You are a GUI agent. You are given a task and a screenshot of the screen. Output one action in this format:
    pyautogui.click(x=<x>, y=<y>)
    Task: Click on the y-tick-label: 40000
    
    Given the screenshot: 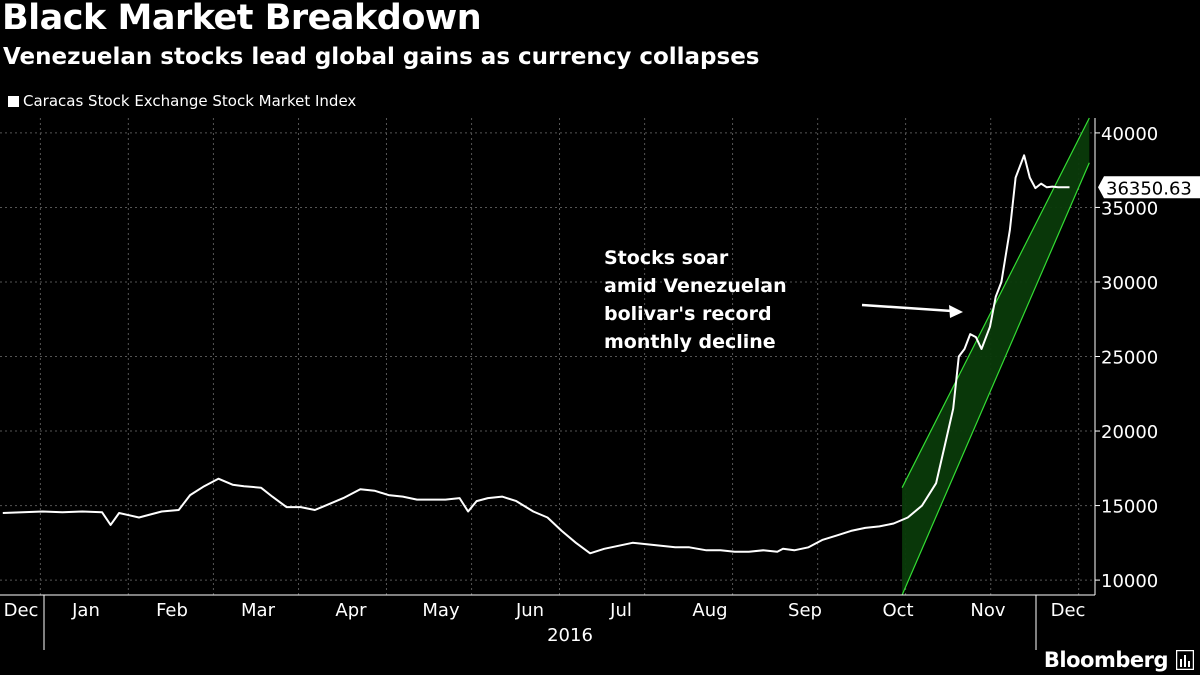 What is the action you would take?
    pyautogui.click(x=1129, y=134)
    